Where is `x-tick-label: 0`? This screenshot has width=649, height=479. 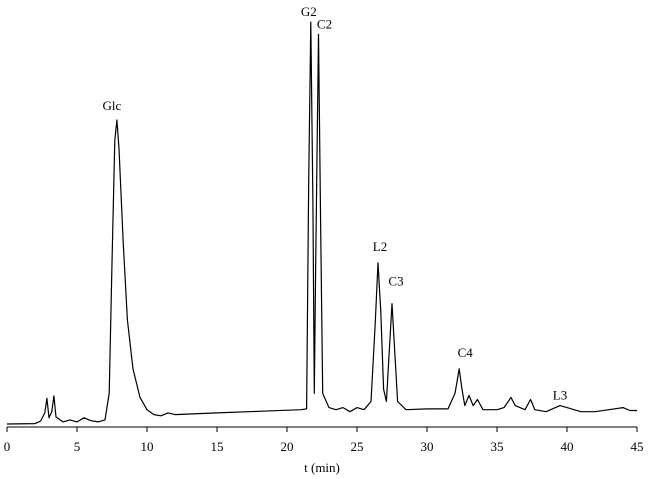 x-tick-label: 0 is located at coordinates (7, 446).